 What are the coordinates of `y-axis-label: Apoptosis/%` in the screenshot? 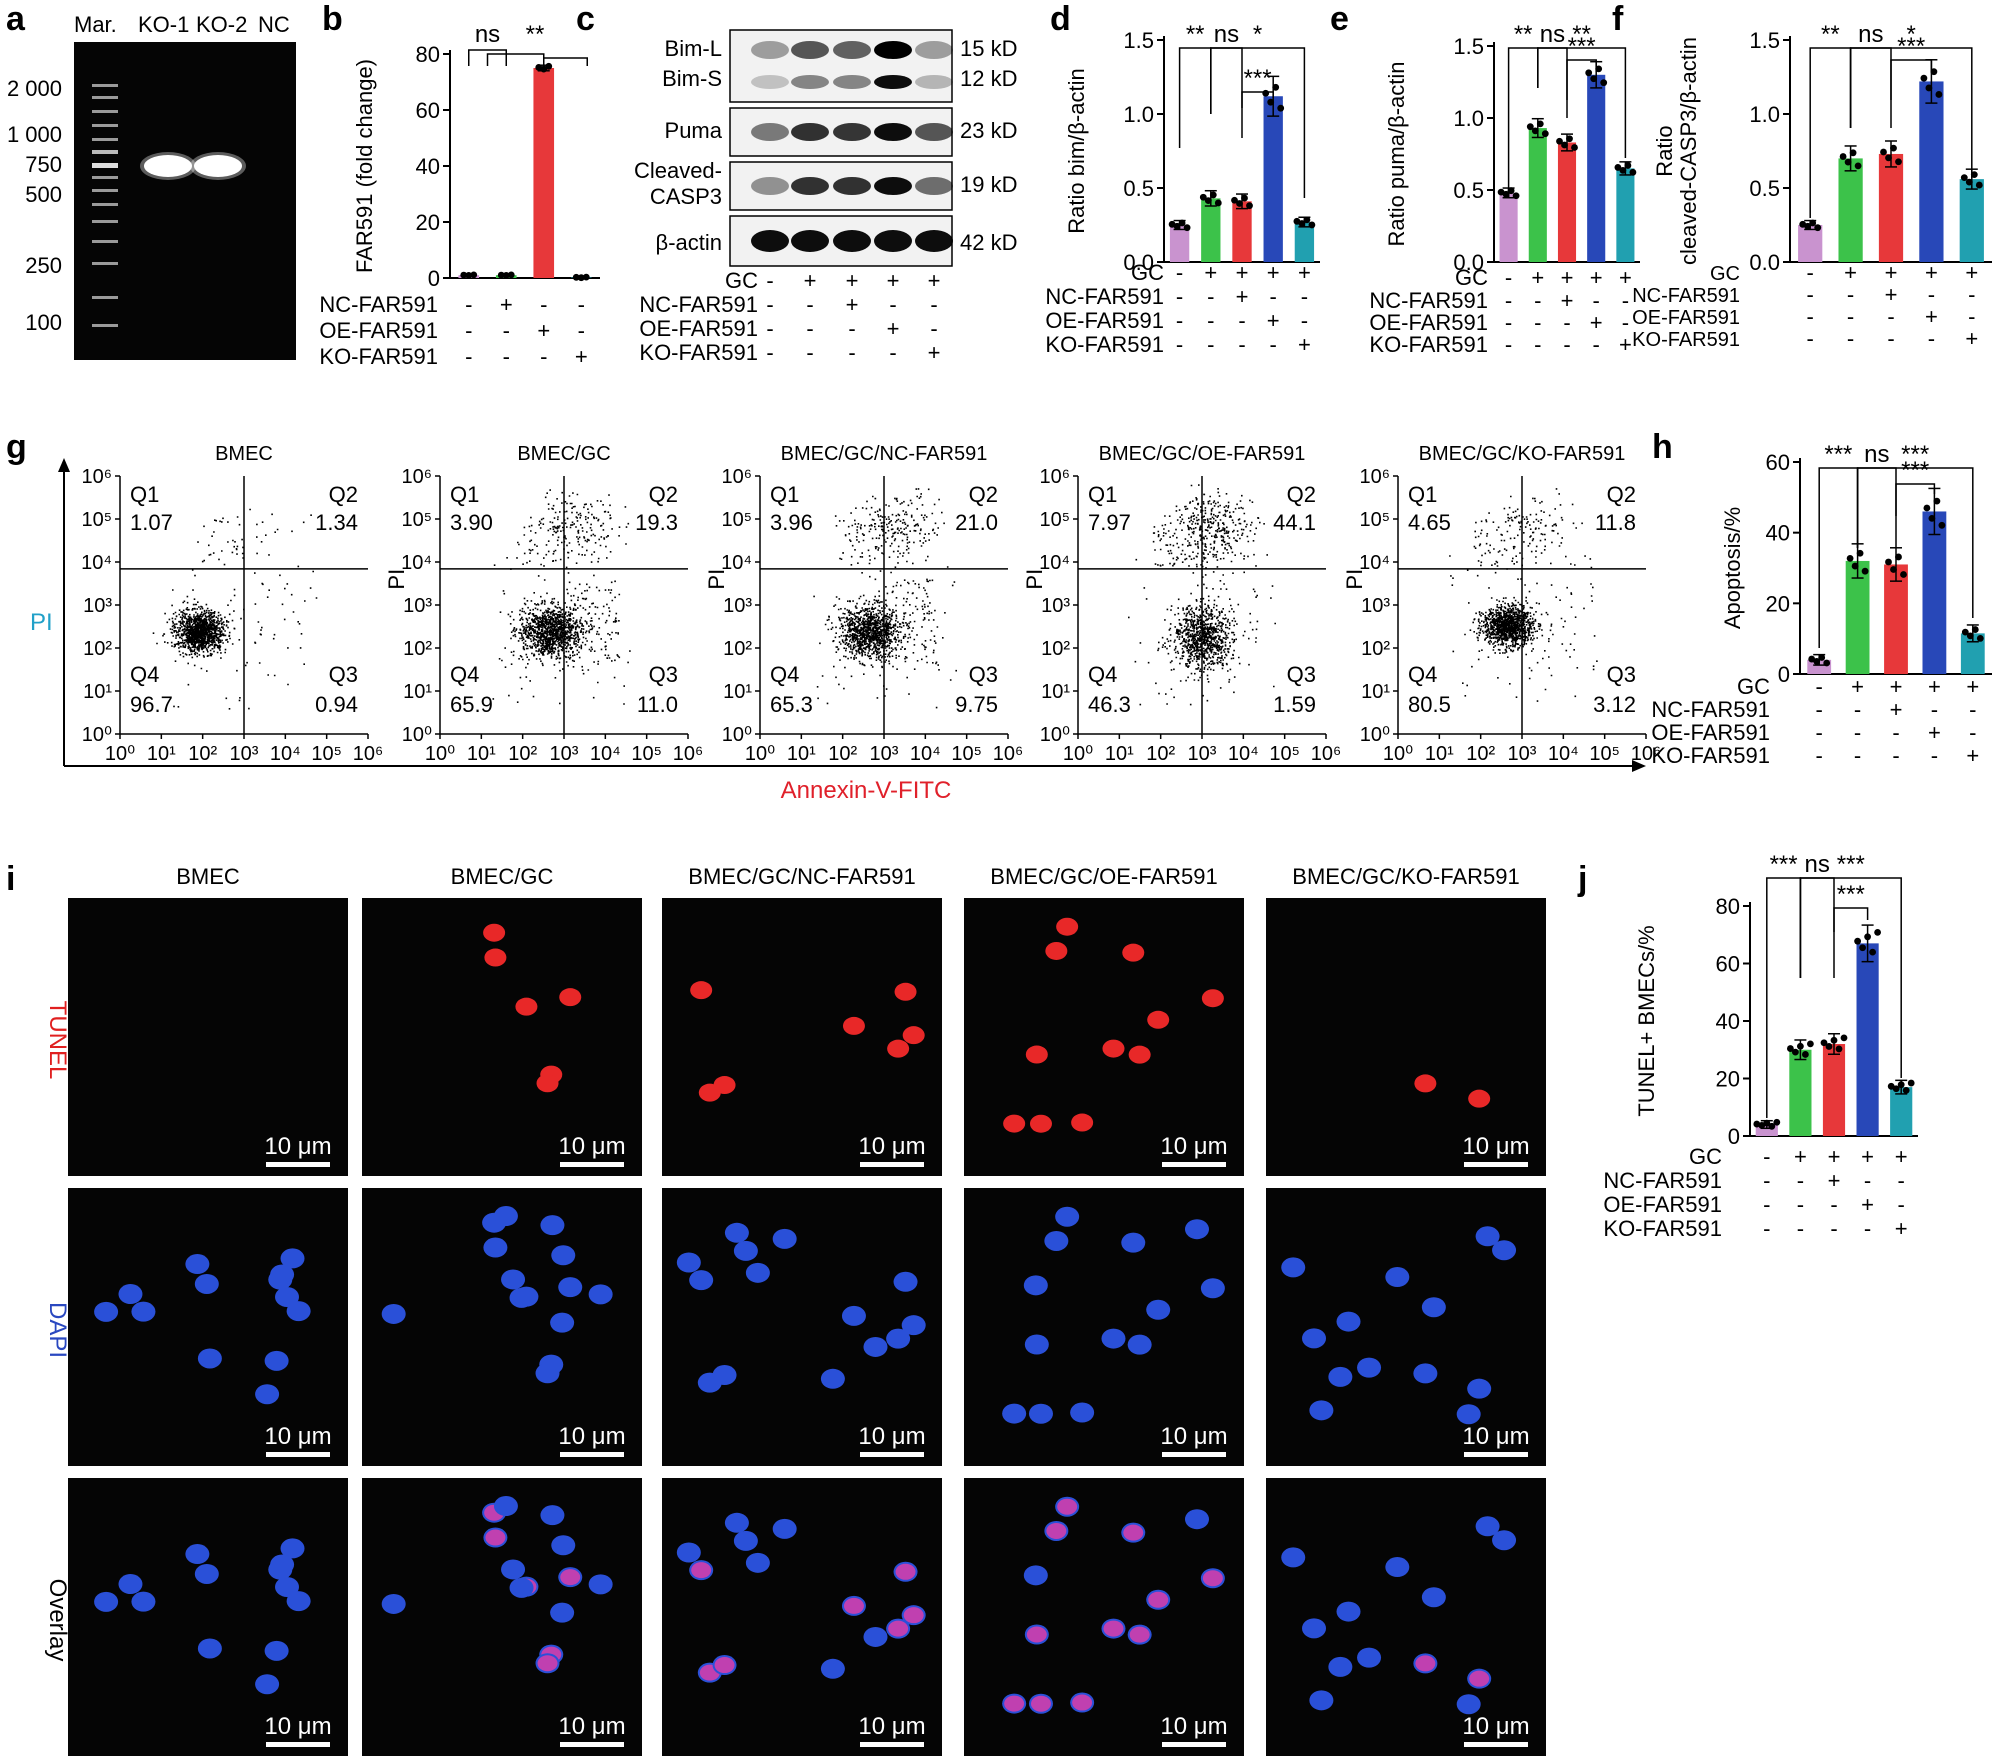 It's located at (1732, 568).